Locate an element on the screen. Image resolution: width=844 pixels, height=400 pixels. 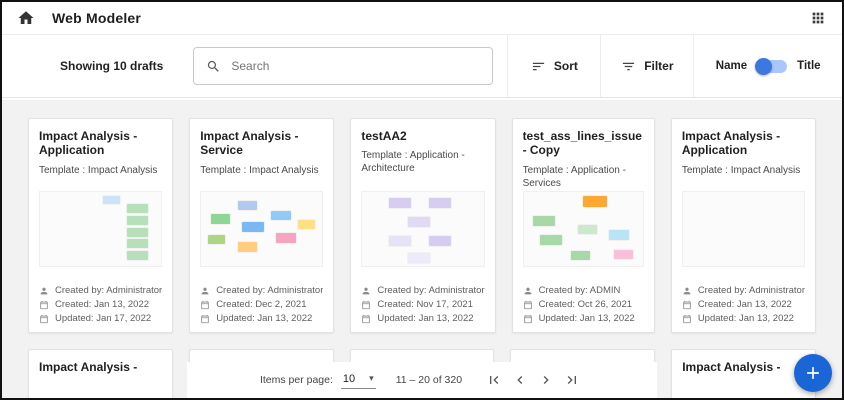
card-template: Template : Application - Services is located at coordinates (574, 175).